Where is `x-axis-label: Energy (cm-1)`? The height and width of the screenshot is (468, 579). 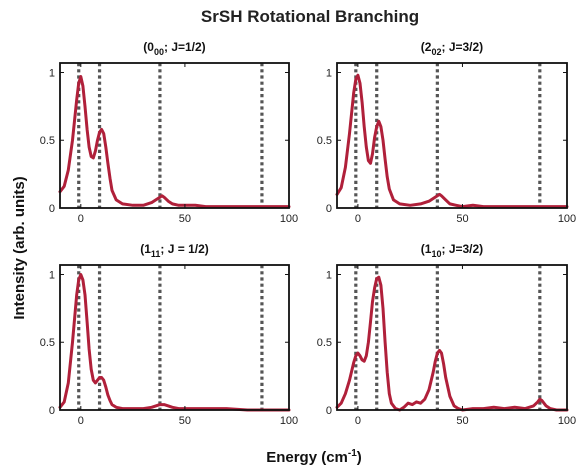
x-axis-label: Energy (cm-1) is located at coordinates (314, 457).